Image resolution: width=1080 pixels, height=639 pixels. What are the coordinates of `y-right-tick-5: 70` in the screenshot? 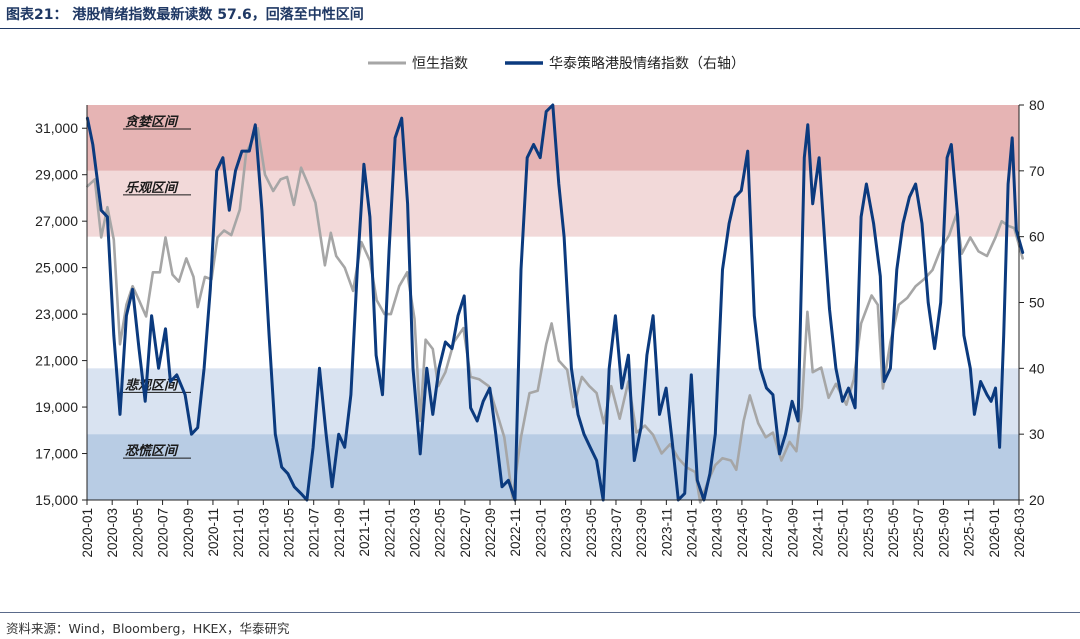 It's located at (1037, 171).